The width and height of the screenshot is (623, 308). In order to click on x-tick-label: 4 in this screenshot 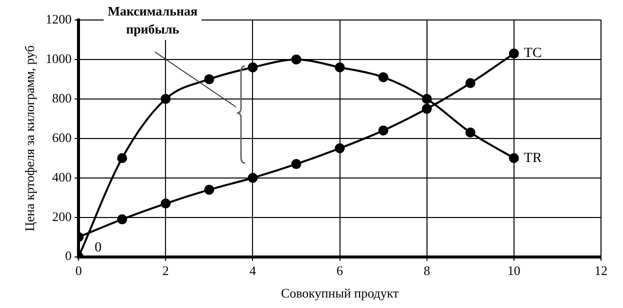, I will do `click(252, 270)`.